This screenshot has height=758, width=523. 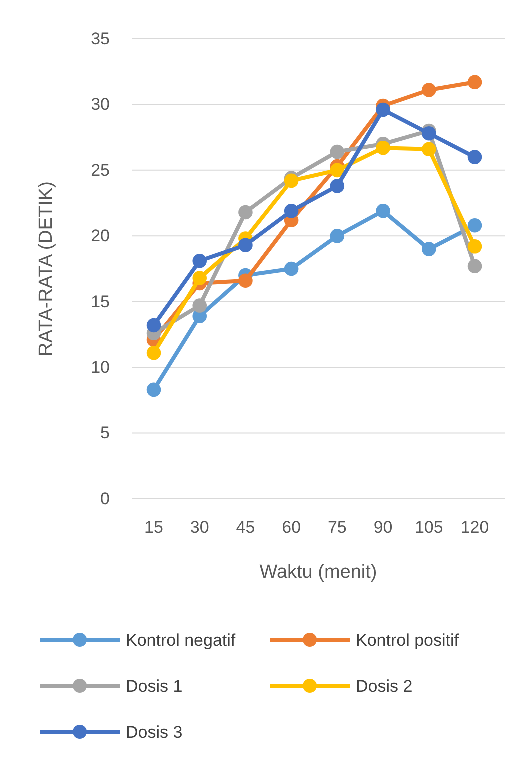 What do you see at coordinates (181, 640) in the screenshot?
I see `legend-label: Kontrol negatif` at bounding box center [181, 640].